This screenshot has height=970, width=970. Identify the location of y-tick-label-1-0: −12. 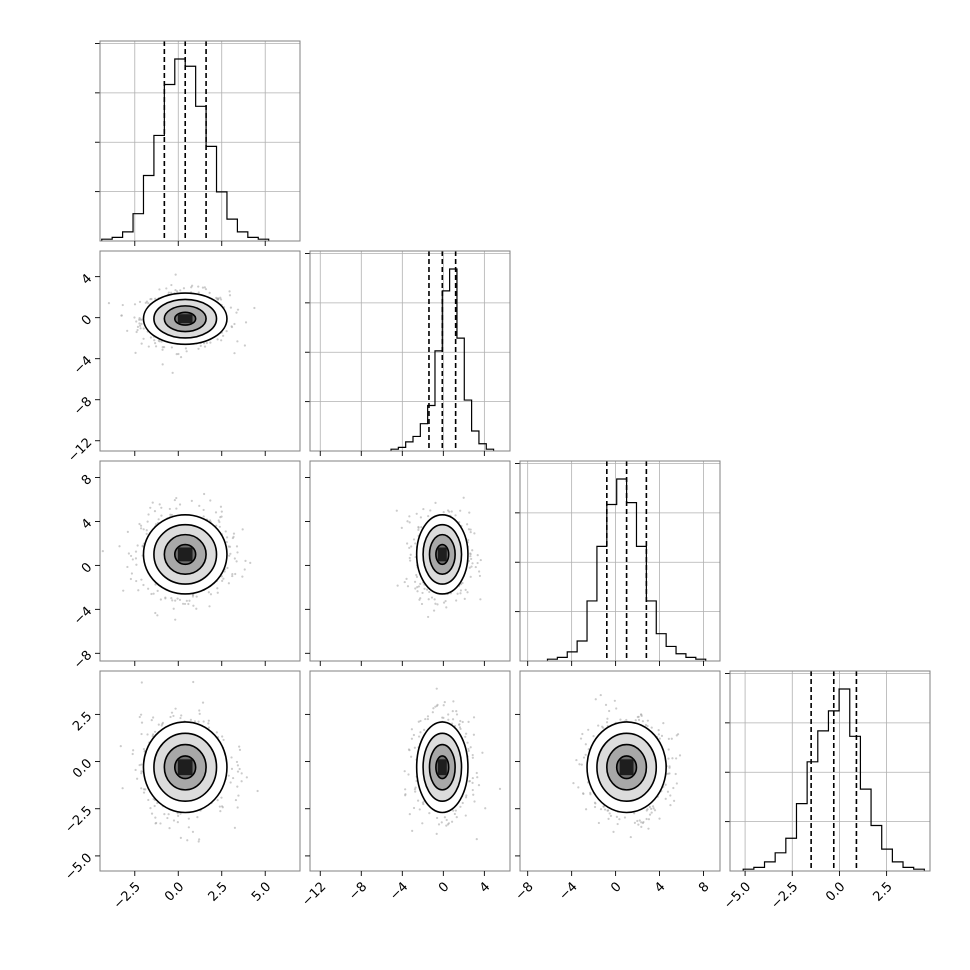
(80, 450).